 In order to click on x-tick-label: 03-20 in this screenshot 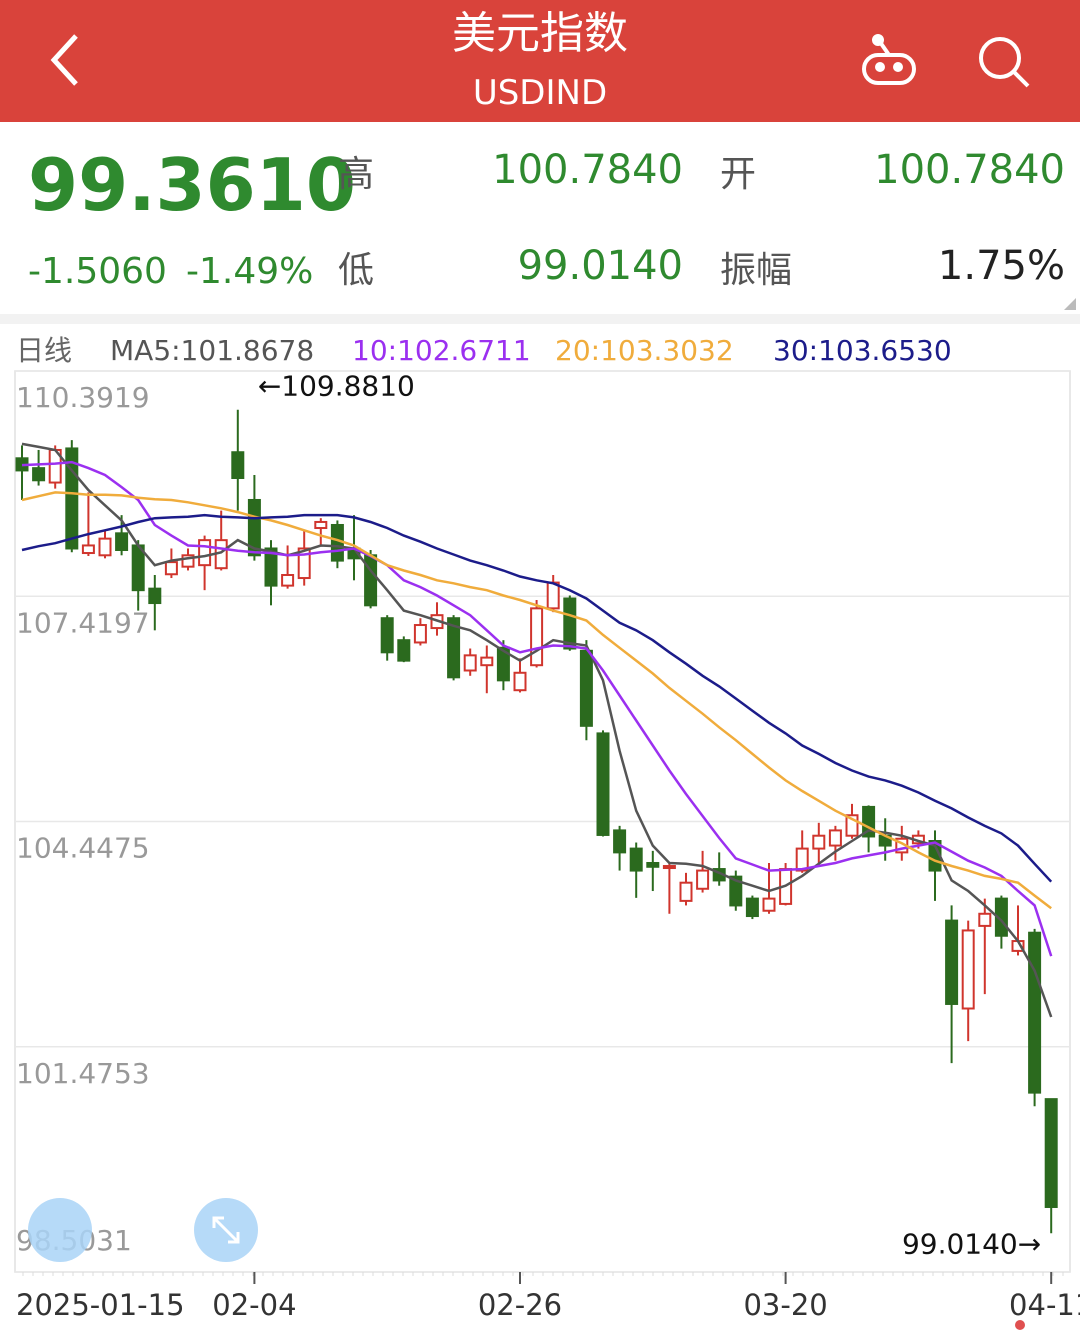, I will do `click(785, 1305)`.